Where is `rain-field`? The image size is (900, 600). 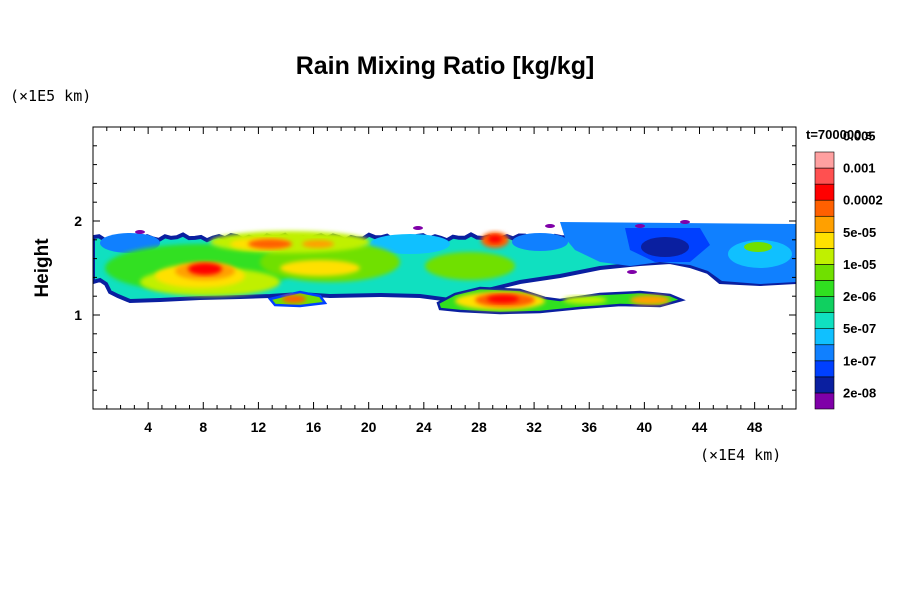 rain-field is located at coordinates (444, 267).